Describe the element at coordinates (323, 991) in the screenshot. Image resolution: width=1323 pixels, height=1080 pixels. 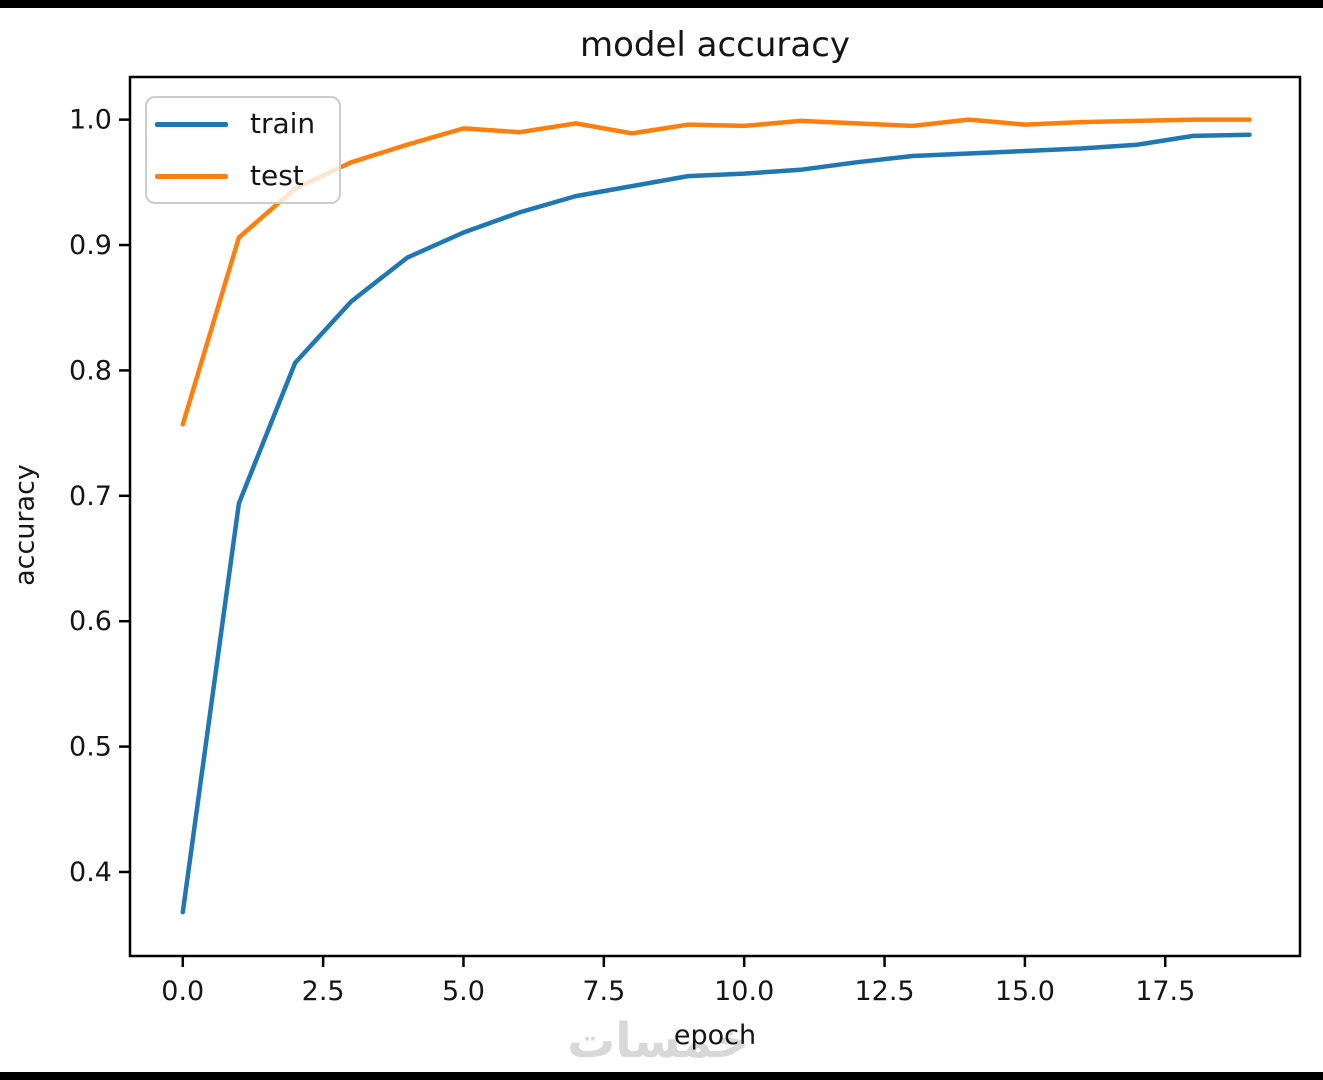
I see `x-tick-label: 2.5` at that location.